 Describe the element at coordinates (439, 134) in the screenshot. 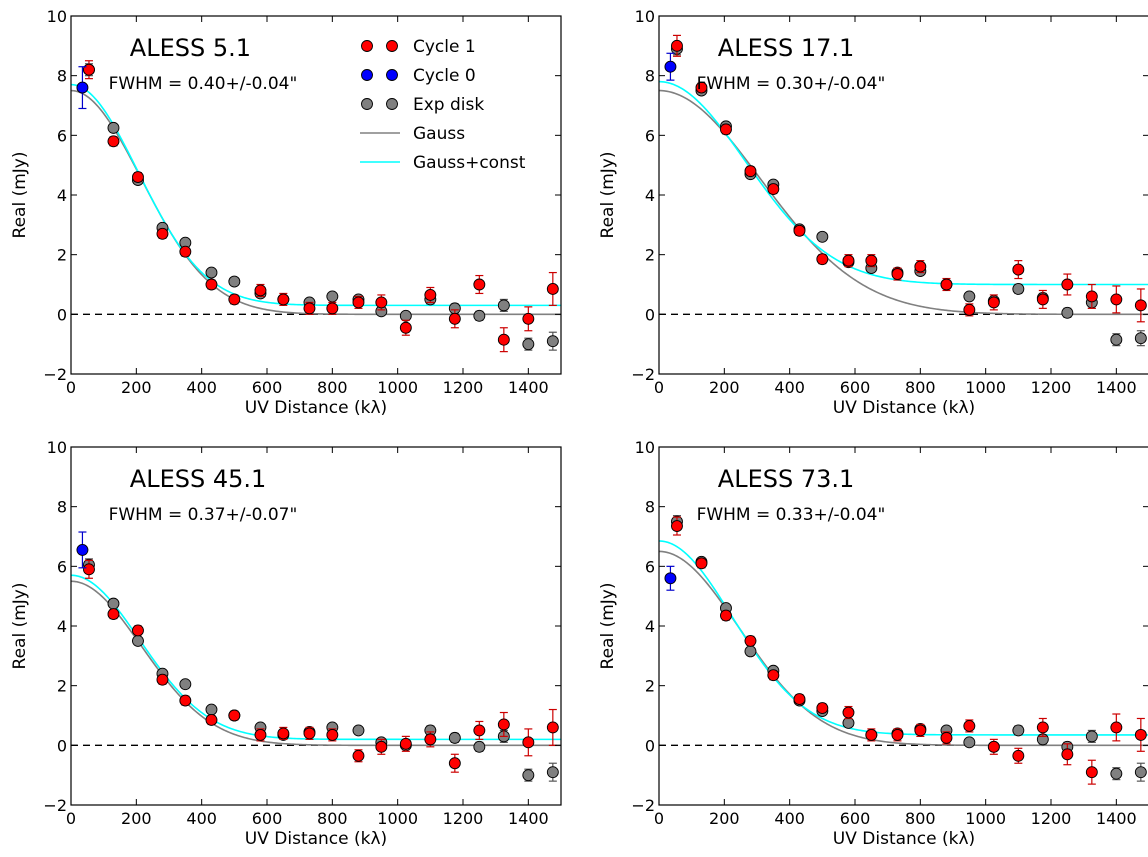

I see `legend-entry: Gauss` at that location.